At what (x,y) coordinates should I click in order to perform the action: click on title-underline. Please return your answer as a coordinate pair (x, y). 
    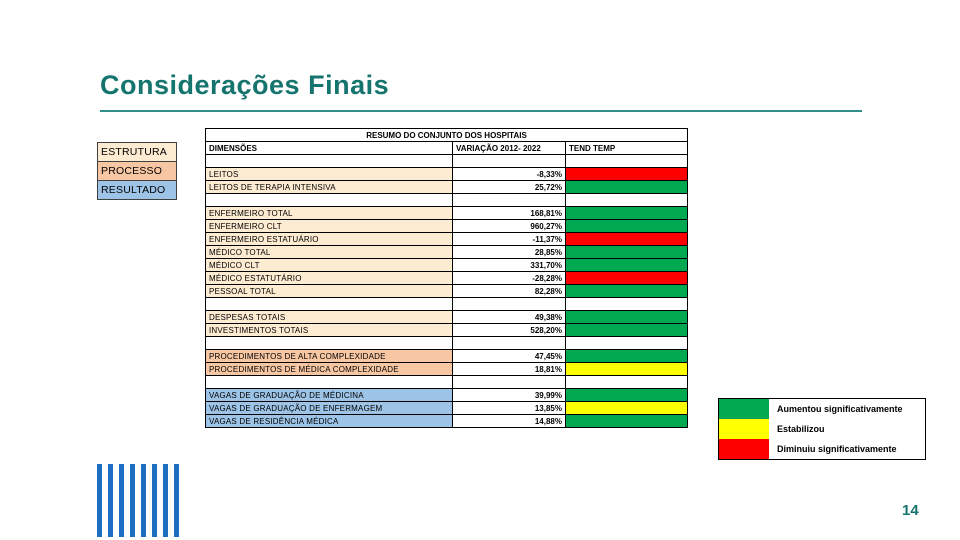
    Looking at the image, I should click on (481, 111).